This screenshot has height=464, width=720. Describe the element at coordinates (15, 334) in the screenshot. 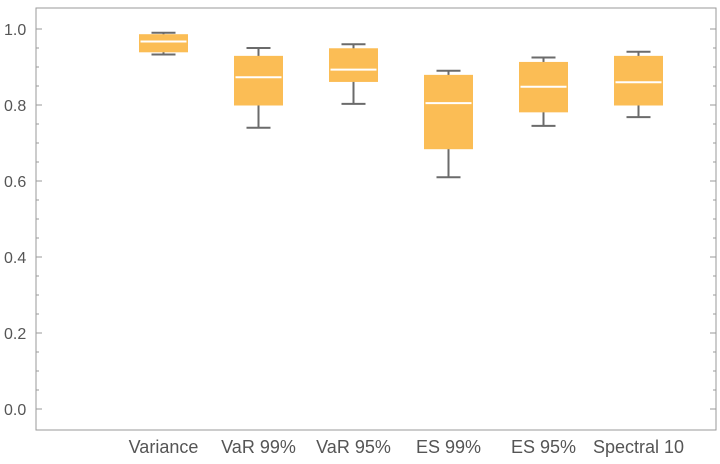

I see `y-tick-label: 0.2` at that location.